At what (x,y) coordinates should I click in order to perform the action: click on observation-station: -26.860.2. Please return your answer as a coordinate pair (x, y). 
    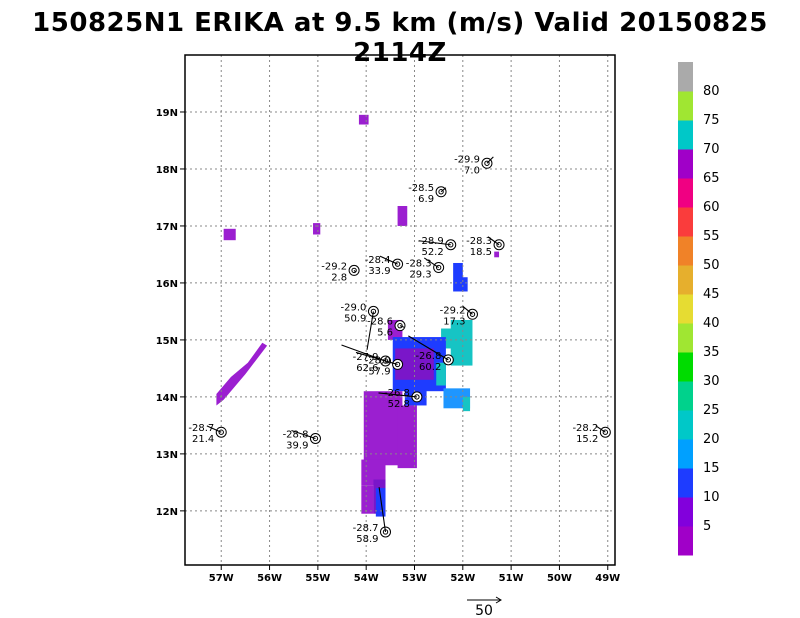
    Looking at the image, I should click on (431, 354).